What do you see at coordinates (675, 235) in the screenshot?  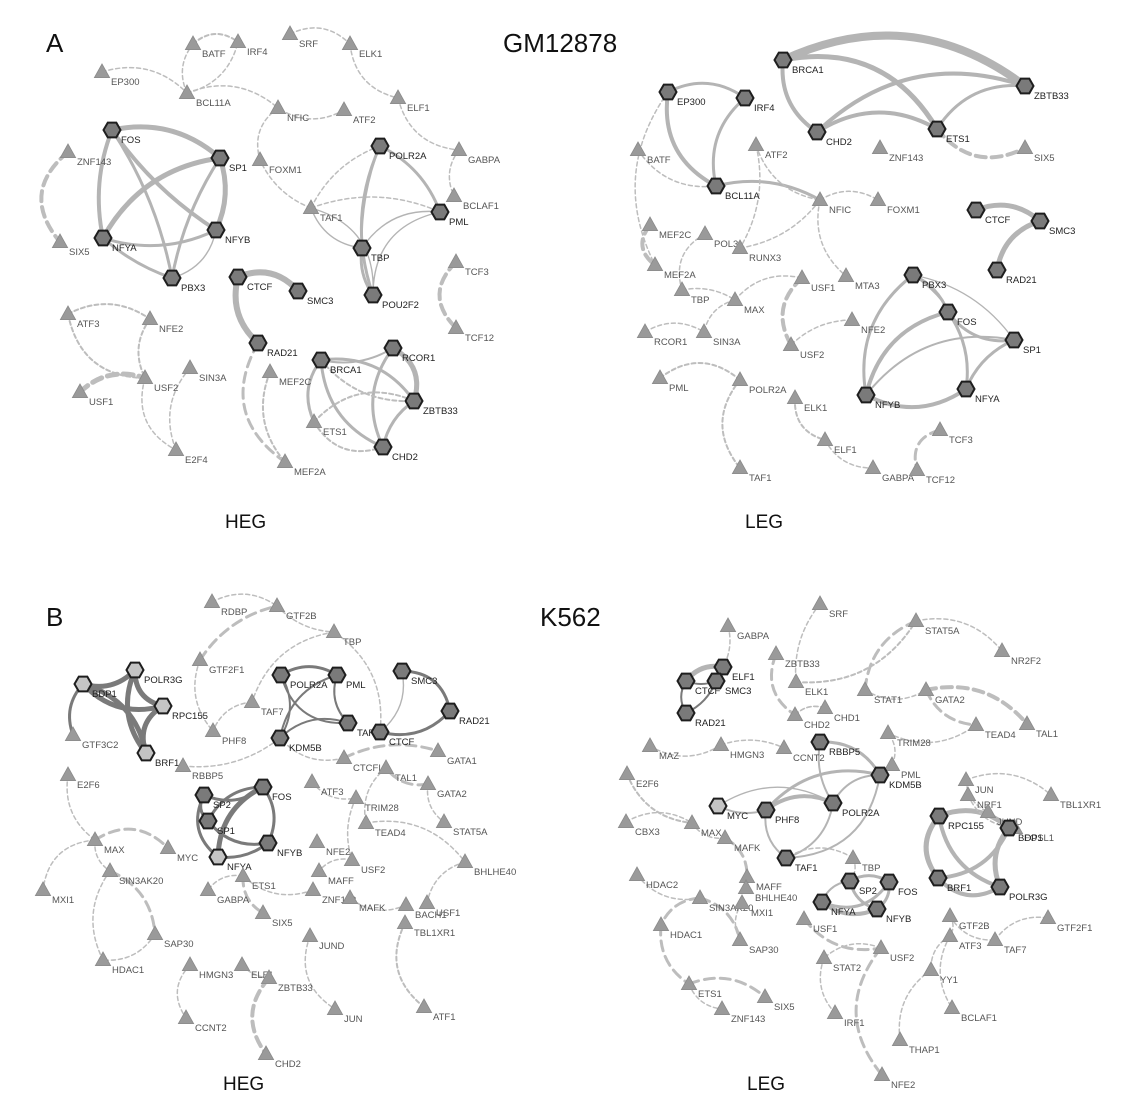 I see `node-label: MEF2C` at bounding box center [675, 235].